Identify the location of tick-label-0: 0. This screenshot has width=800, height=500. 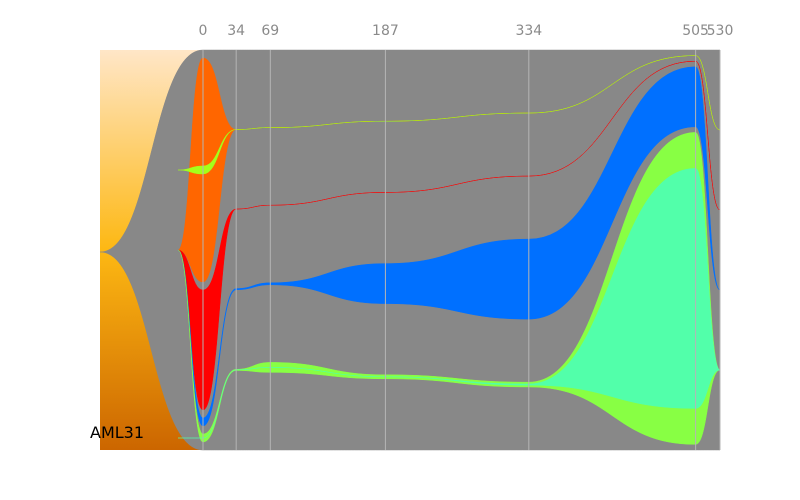
(203, 31).